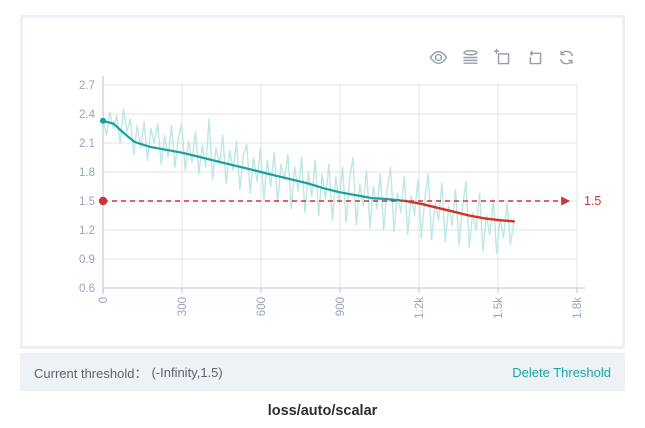  I want to click on y-tick-label: 0.6, so click(87, 289).